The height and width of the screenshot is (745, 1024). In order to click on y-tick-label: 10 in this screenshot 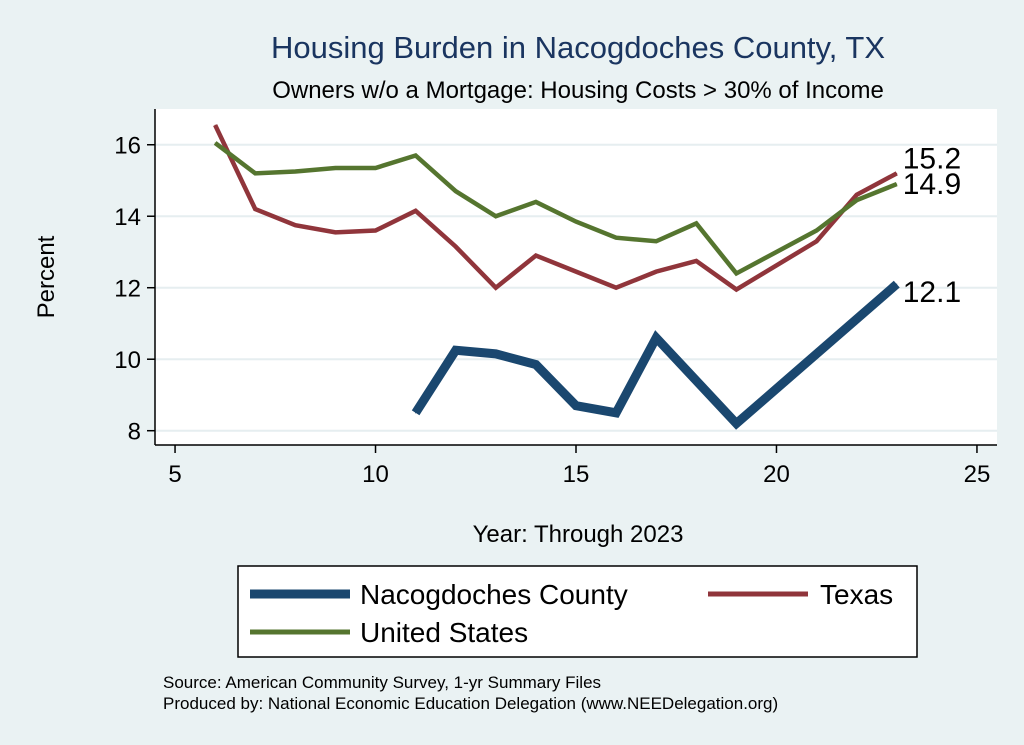, I will do `click(127, 360)`.